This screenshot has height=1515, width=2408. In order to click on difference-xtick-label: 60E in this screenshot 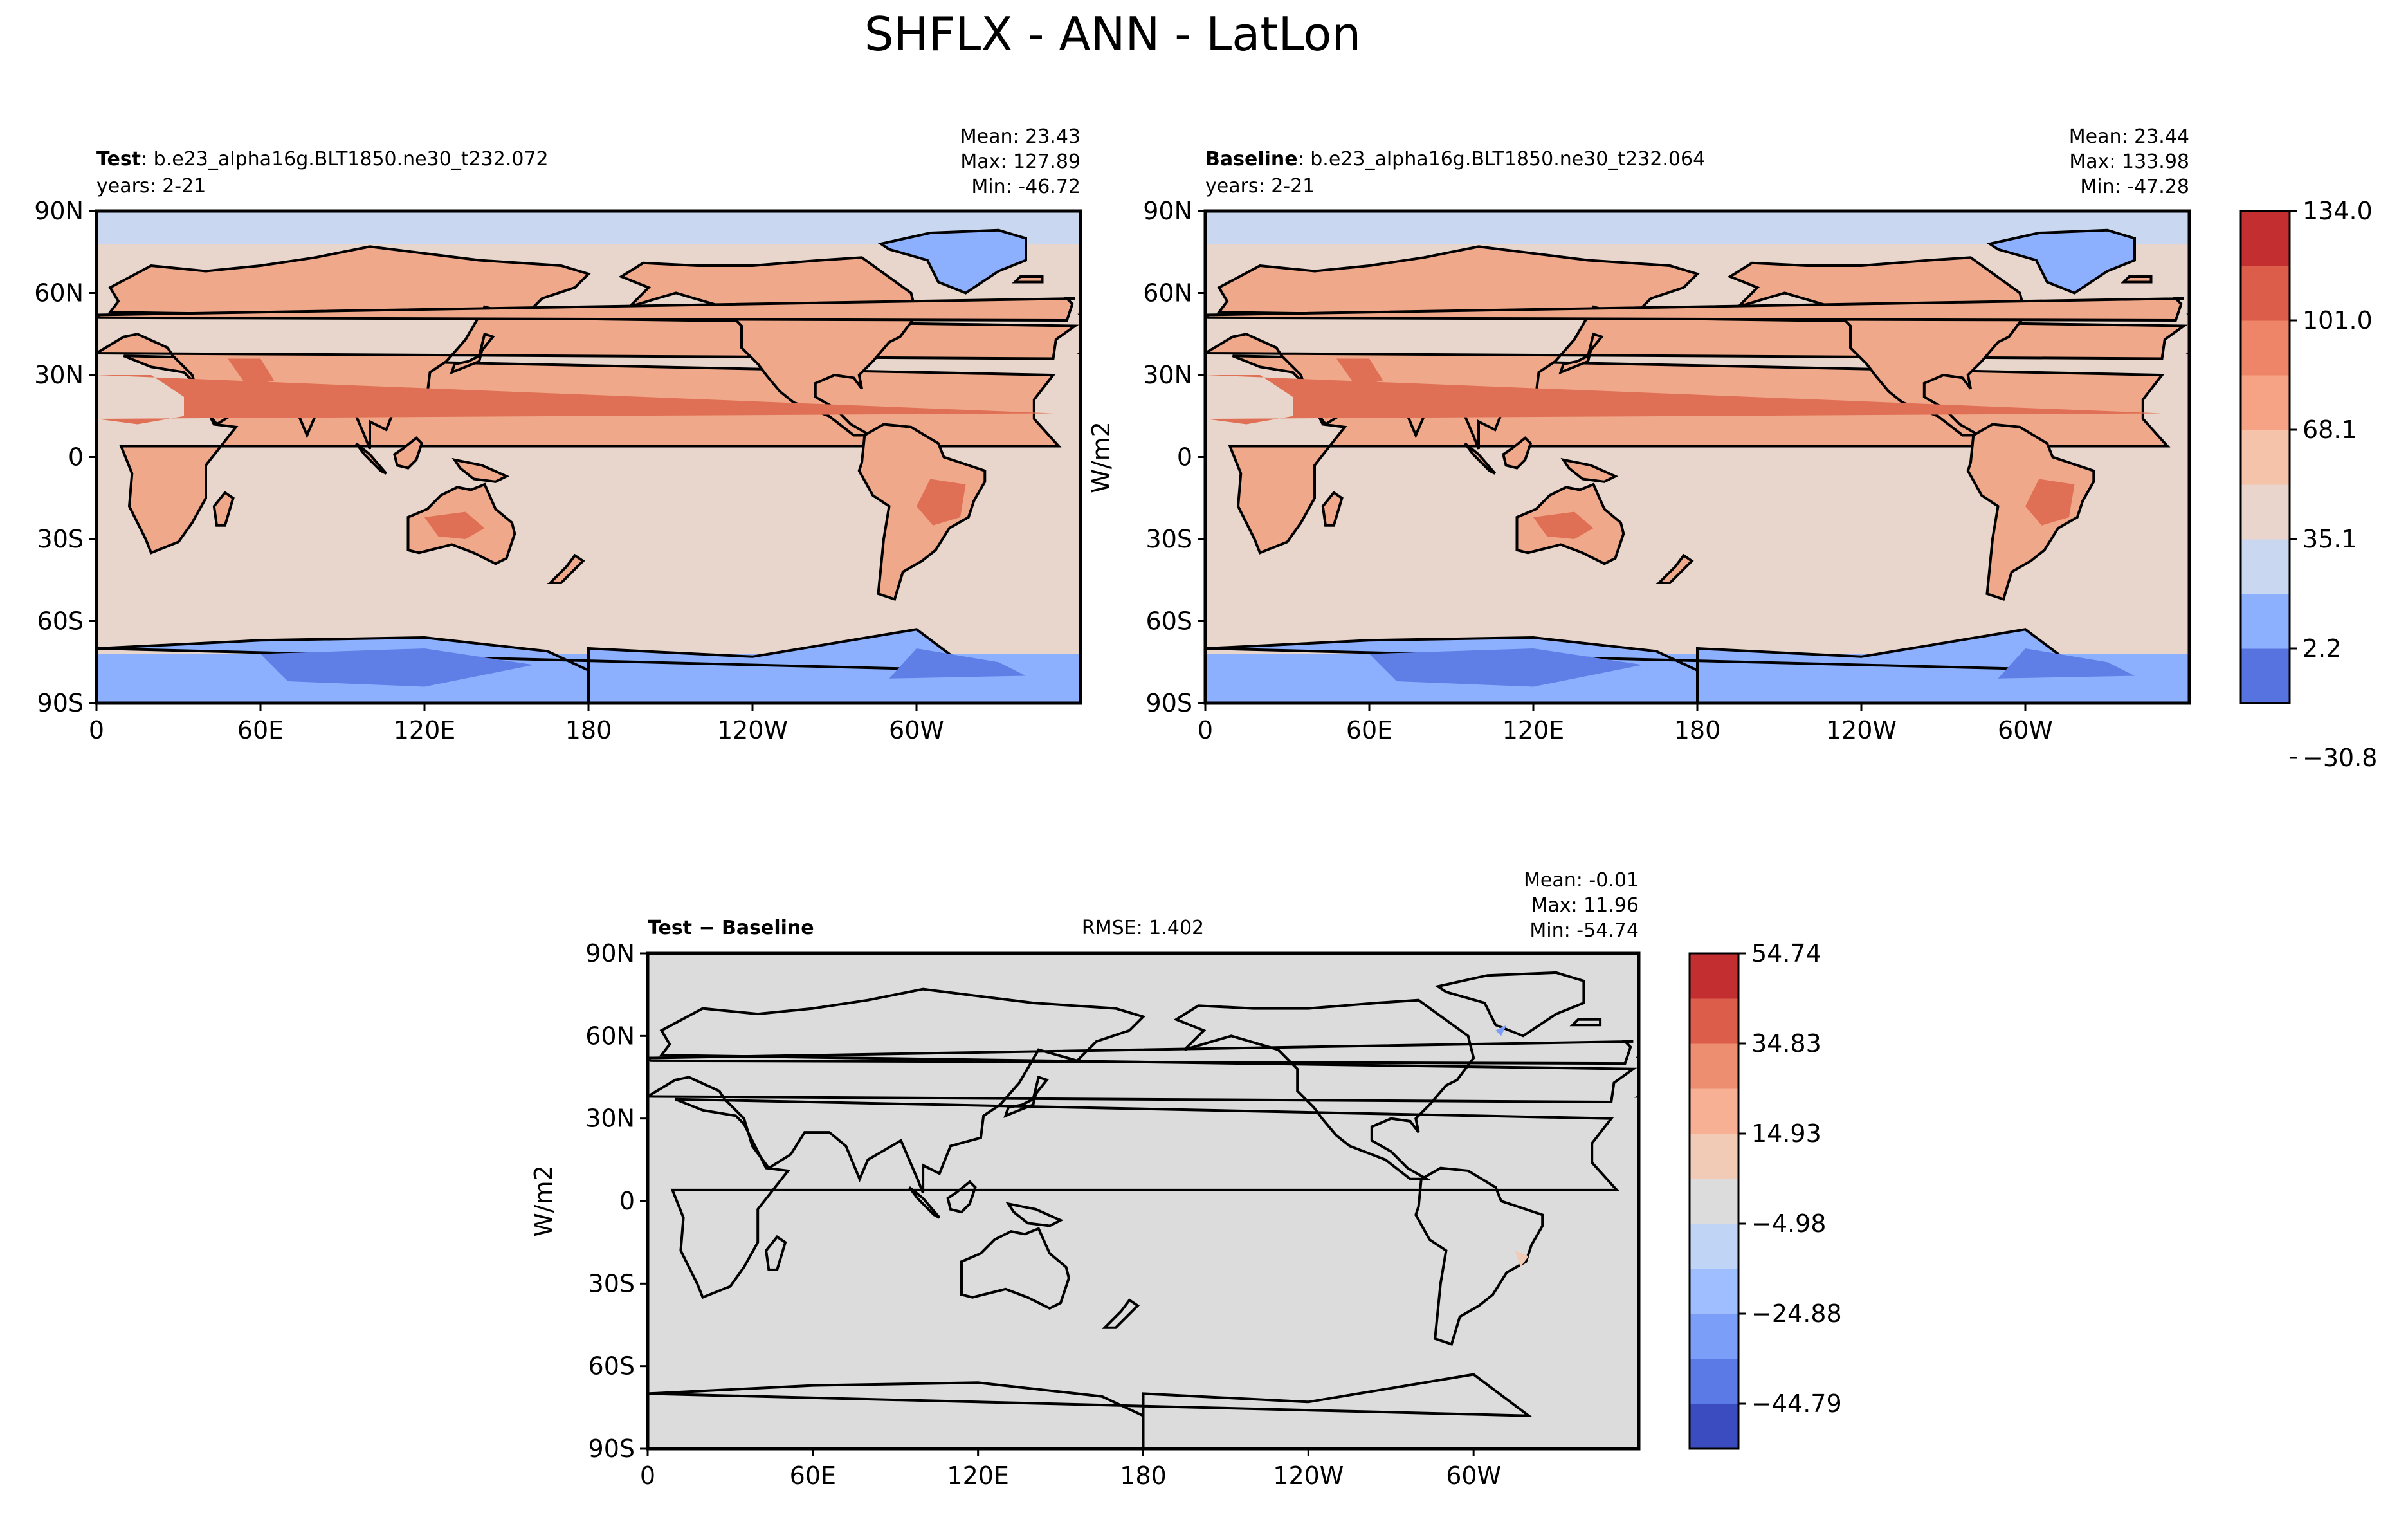, I will do `click(813, 1476)`.